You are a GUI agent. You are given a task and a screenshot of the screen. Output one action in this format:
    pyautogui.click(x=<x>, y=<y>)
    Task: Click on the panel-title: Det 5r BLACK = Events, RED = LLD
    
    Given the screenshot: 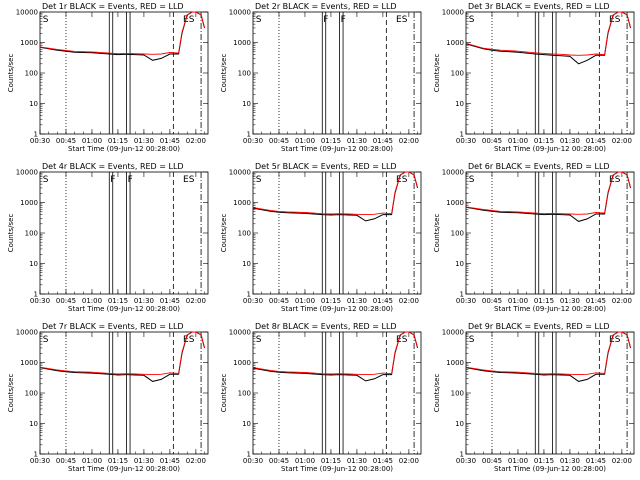 What is the action you would take?
    pyautogui.click(x=326, y=166)
    